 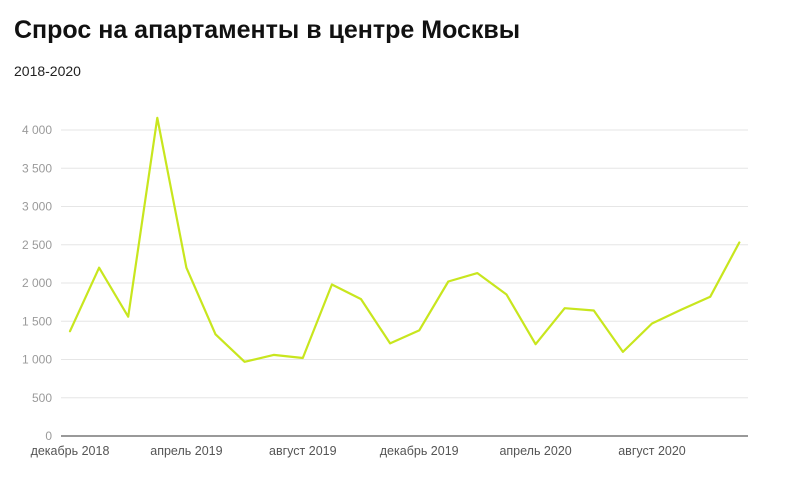 I want to click on y-tick-label: 0, so click(x=48, y=436).